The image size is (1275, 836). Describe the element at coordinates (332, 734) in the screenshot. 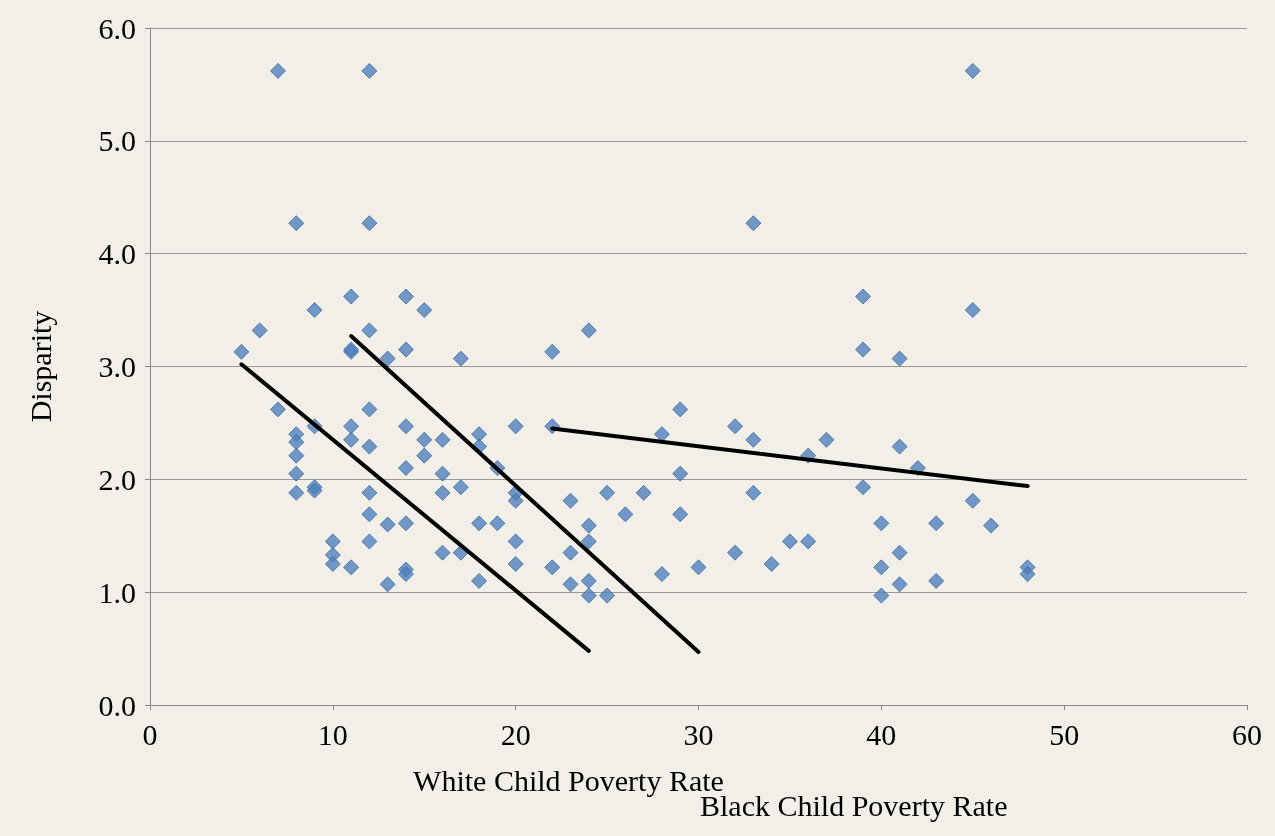

I see `x-tick-label: 10` at that location.